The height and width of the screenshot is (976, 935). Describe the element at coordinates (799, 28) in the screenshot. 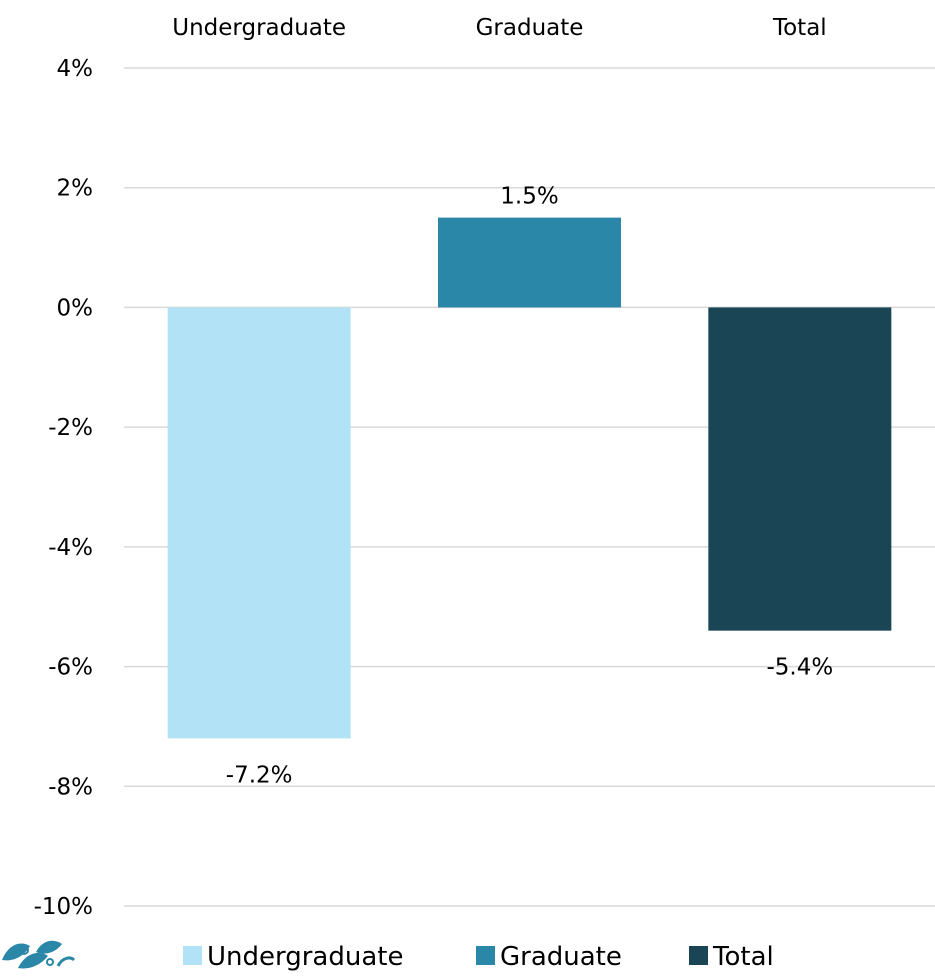

I see `category-label: Total` at that location.